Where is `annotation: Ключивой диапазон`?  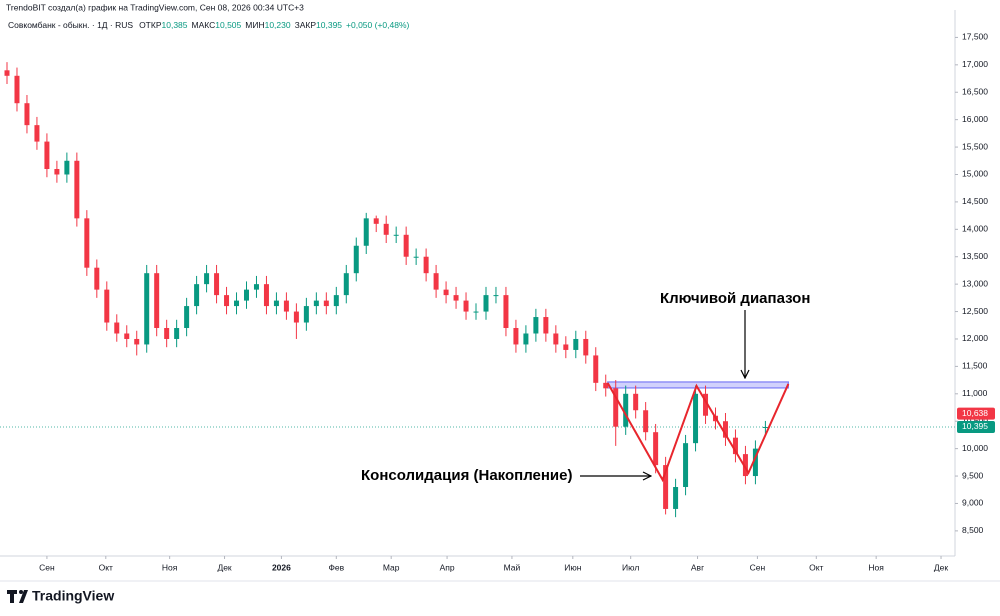
annotation: Ключивой диапазон is located at coordinates (735, 298).